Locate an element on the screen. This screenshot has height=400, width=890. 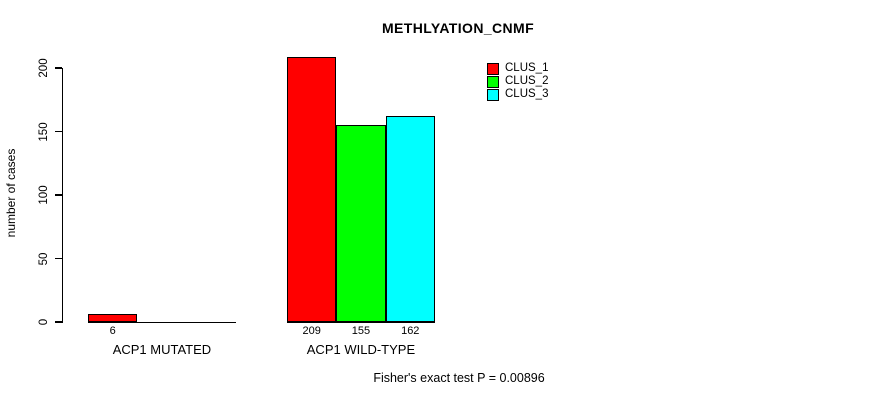
y-tick-label: 150 is located at coordinates (44, 131).